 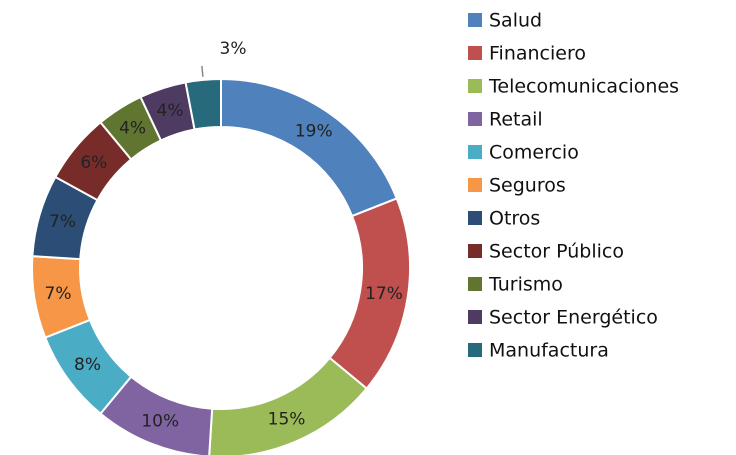 I want to click on value-label: 10%, so click(x=160, y=421).